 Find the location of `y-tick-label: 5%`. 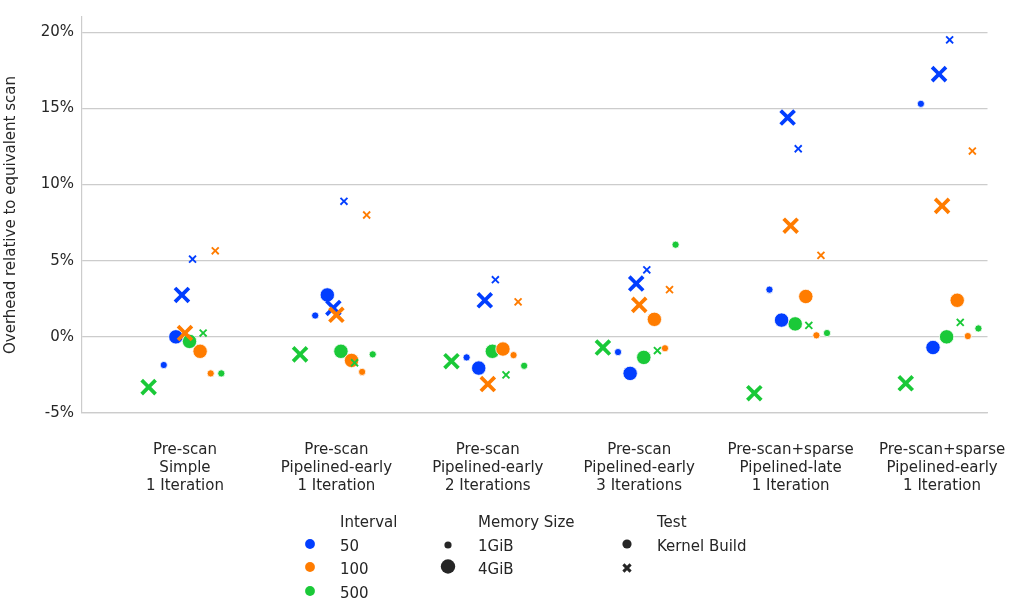

y-tick-label: 5% is located at coordinates (62, 259).